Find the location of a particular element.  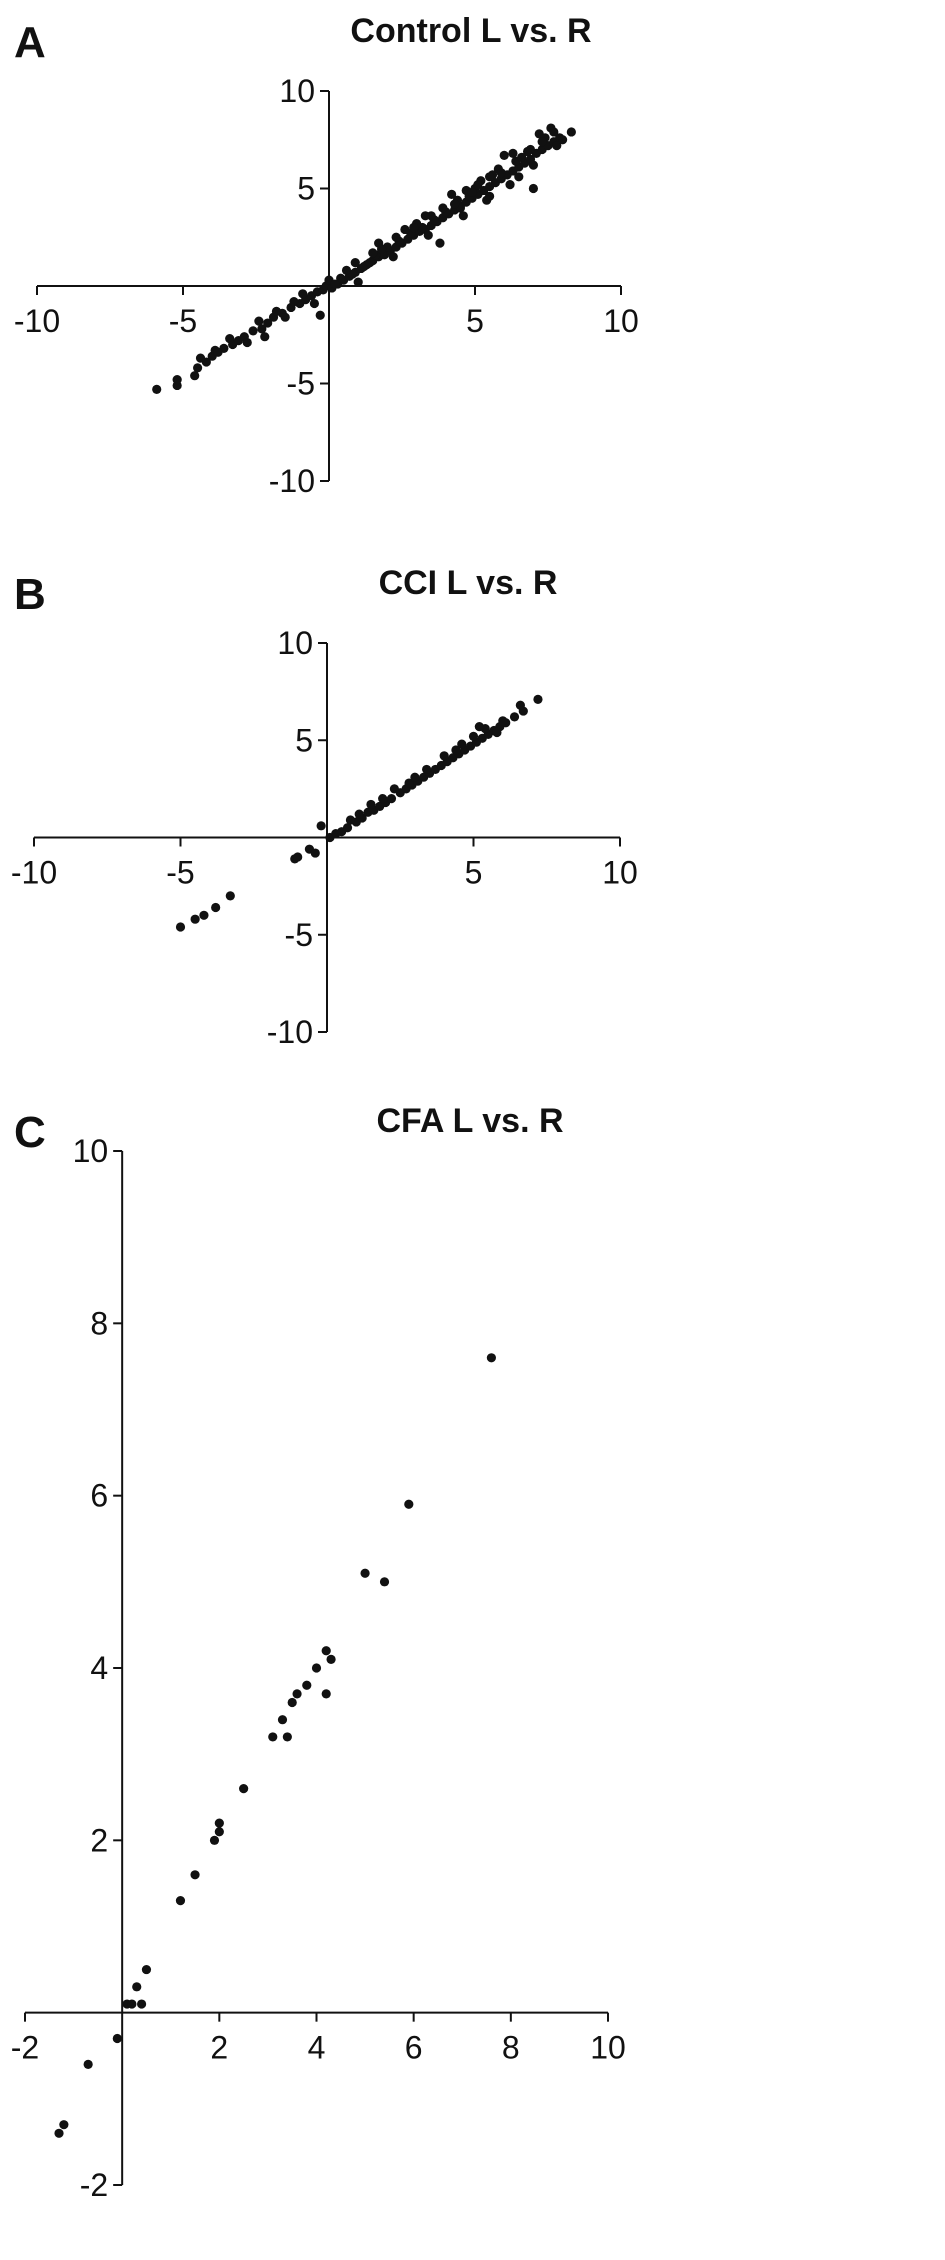

x-tick-label: -10 is located at coordinates (37, 321).